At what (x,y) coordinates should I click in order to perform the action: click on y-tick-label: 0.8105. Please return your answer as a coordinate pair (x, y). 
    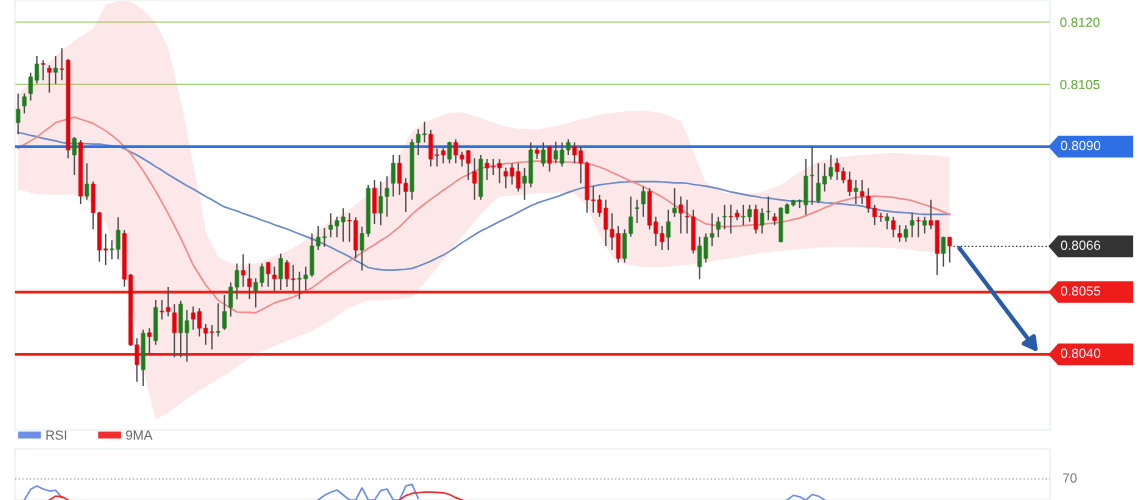
    Looking at the image, I should click on (1080, 84).